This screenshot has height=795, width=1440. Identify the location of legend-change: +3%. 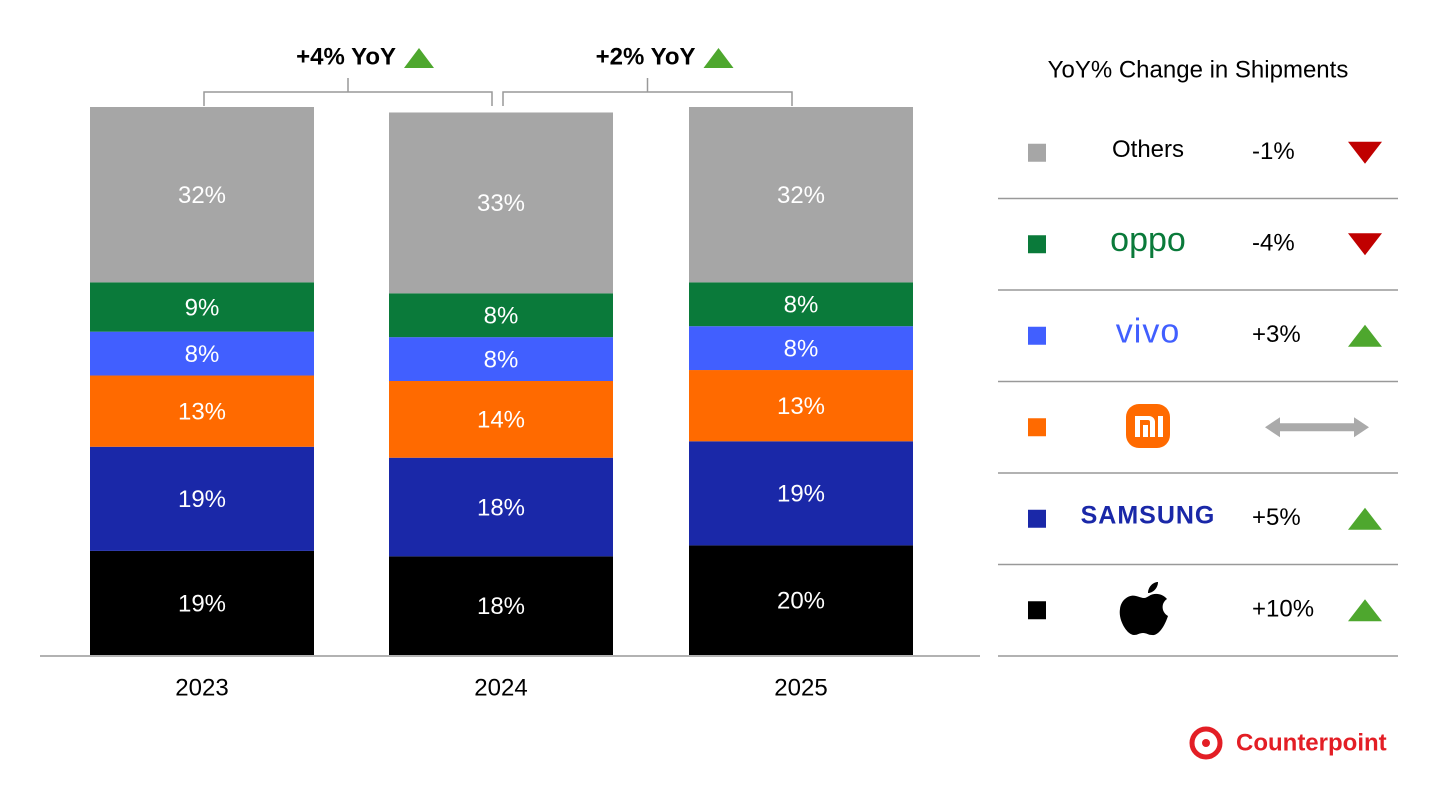
(1276, 334).